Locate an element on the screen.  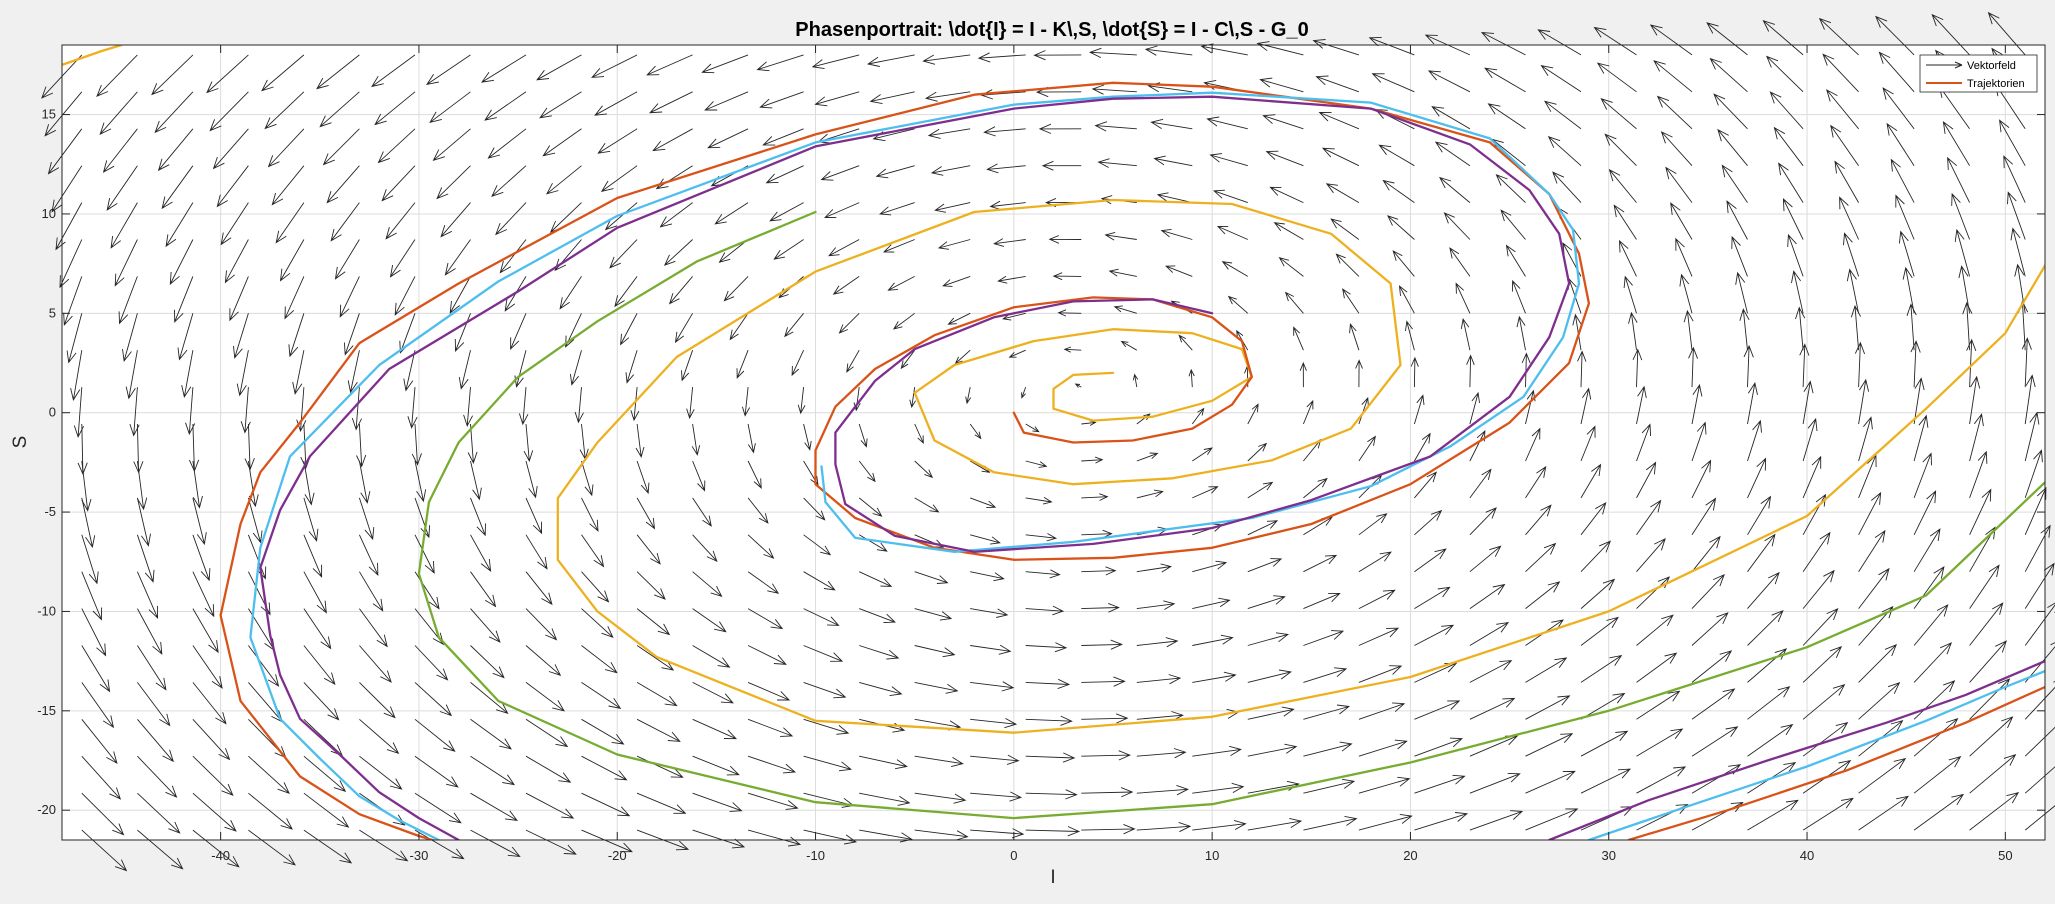
legend-vector-arrowhead is located at coordinates (1958, 65).